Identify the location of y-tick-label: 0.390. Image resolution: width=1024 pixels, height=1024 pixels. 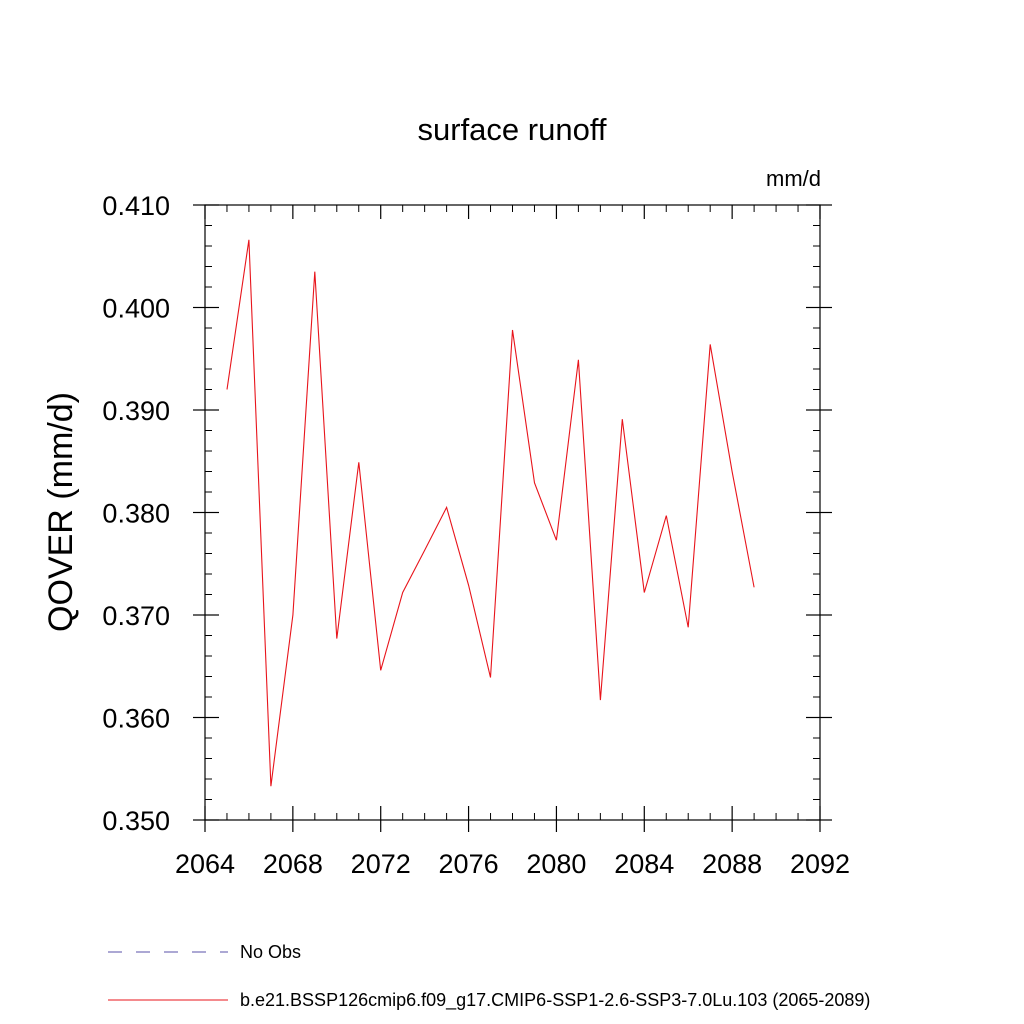
(136, 411).